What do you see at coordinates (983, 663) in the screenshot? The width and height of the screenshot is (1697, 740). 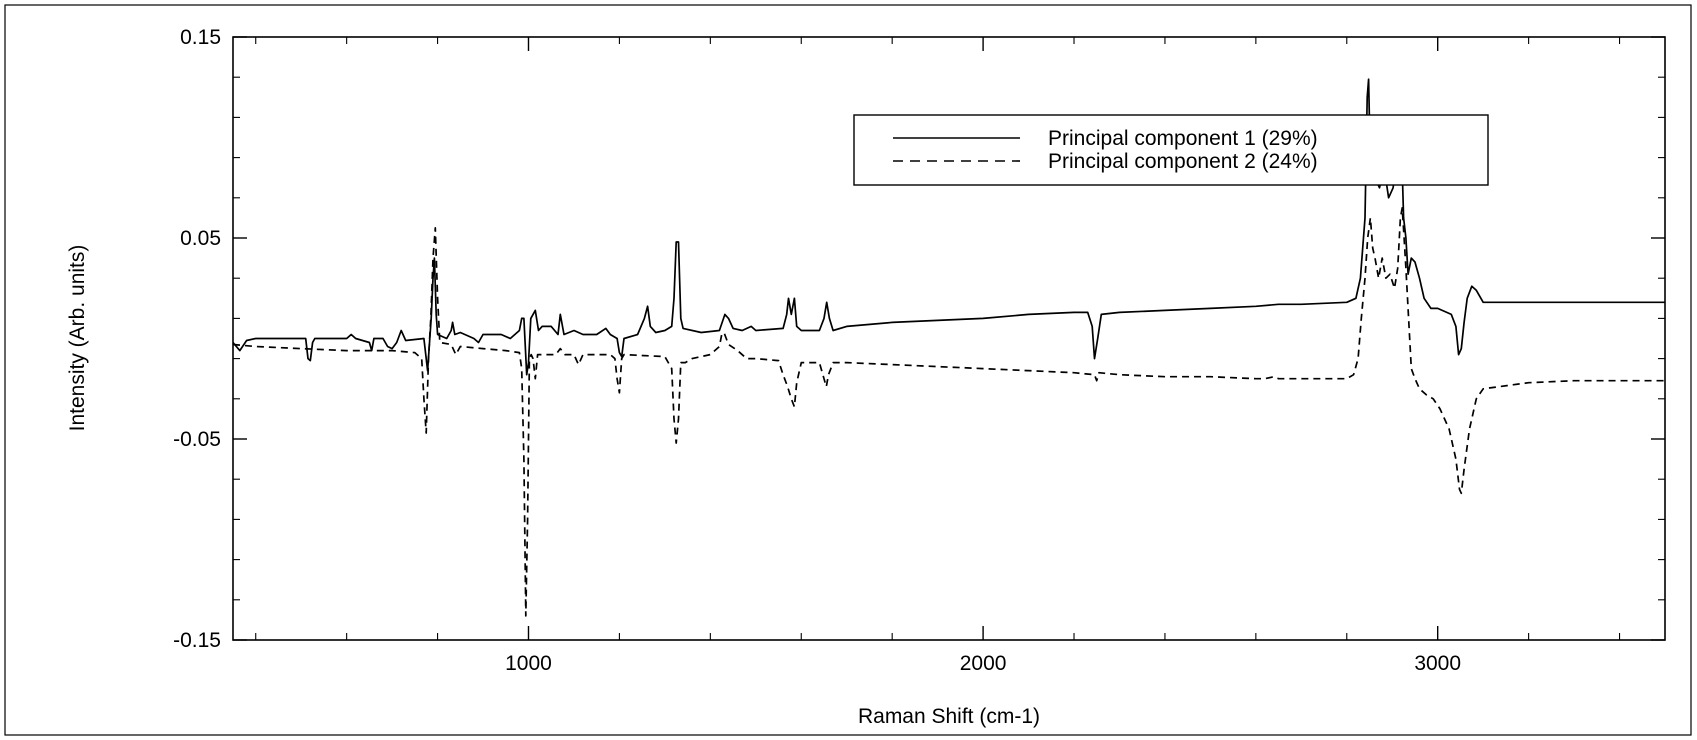 I see `x-tick-label: 2000` at bounding box center [983, 663].